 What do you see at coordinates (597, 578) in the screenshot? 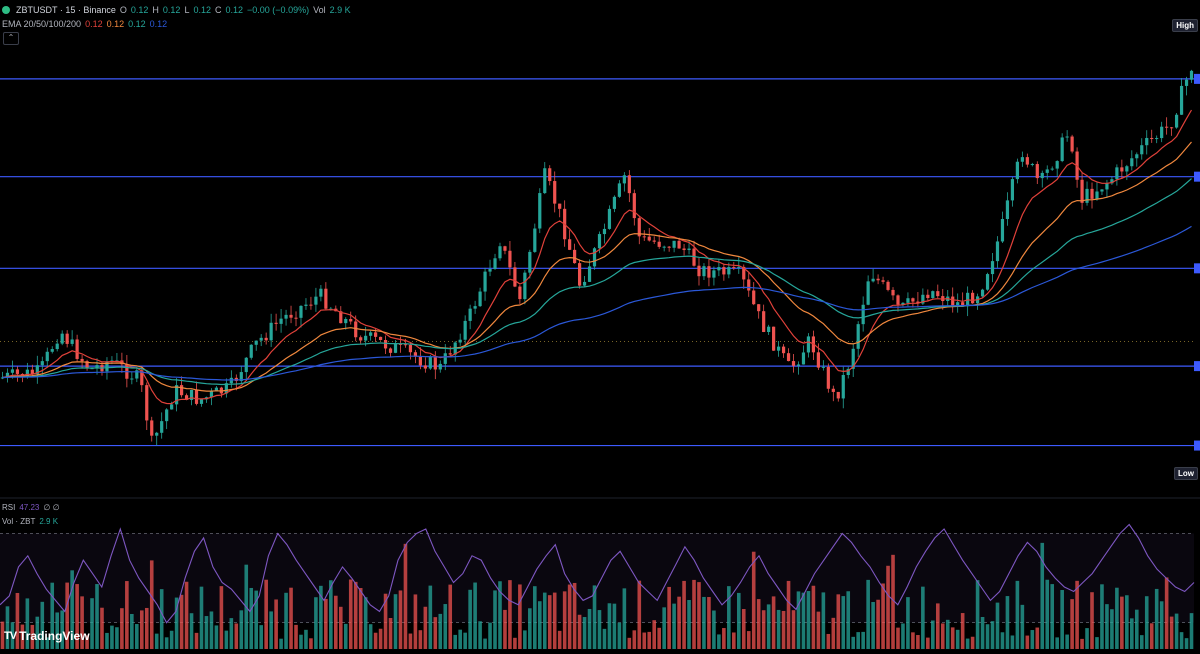
I see `rsi-band` at bounding box center [597, 578].